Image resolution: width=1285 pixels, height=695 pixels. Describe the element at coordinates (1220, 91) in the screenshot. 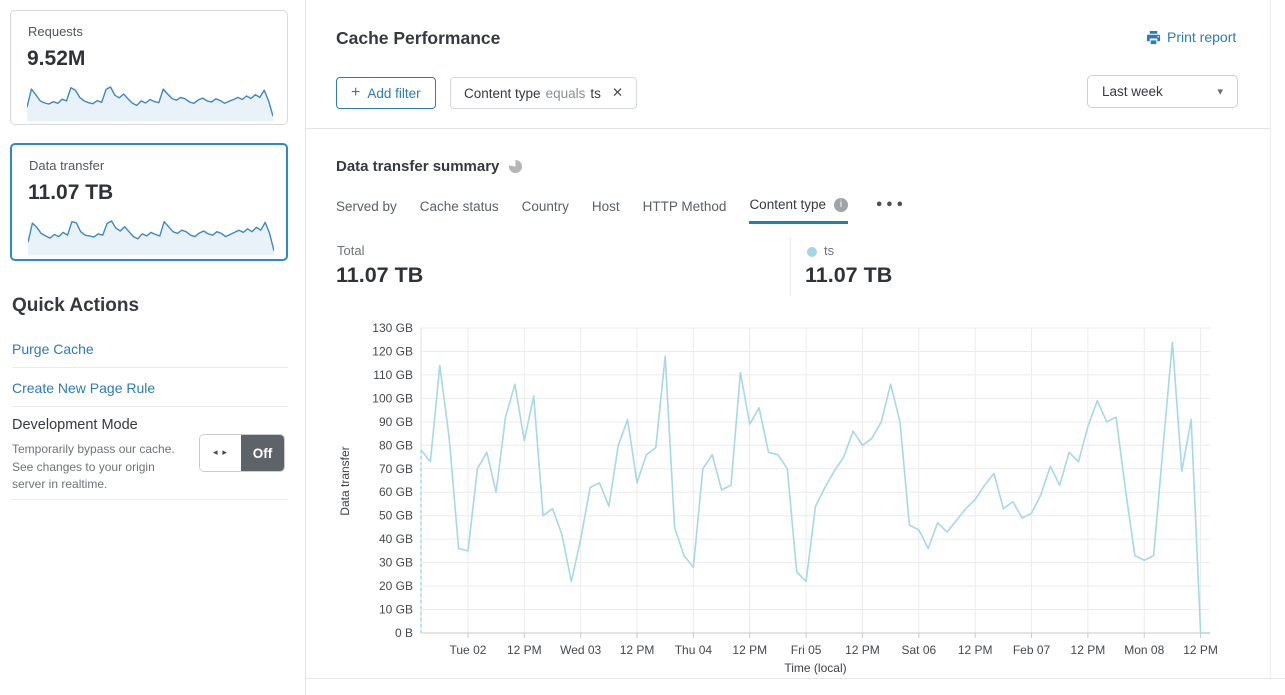

I see `chevron-down-icon: ▾` at that location.